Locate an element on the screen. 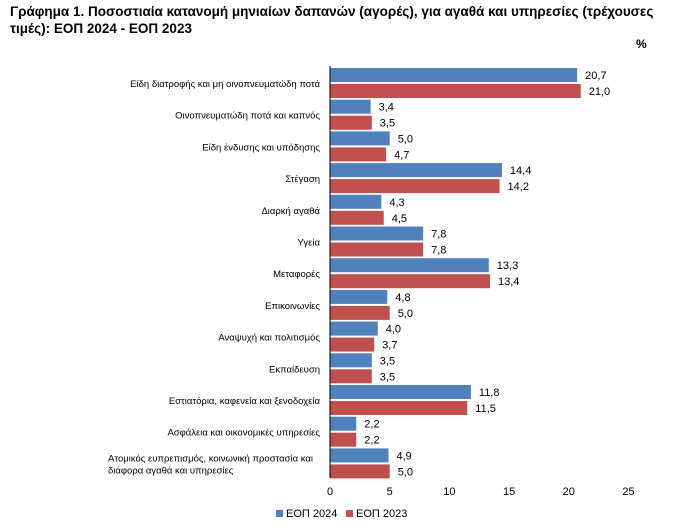  category-label-4: Διαρκή αγαθά is located at coordinates (290, 211).